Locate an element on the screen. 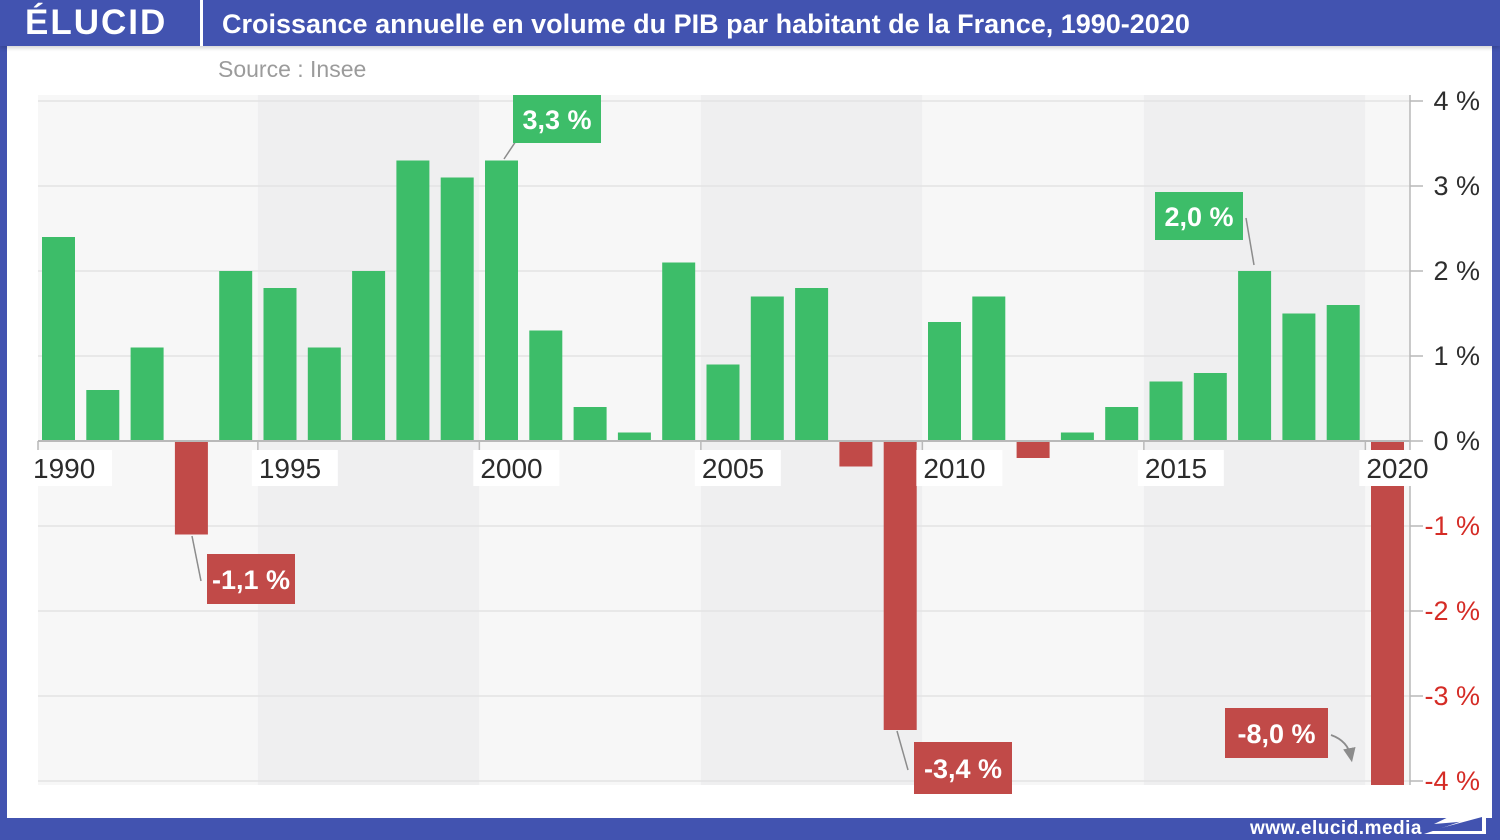 The width and height of the screenshot is (1500, 840). x-year-label: 1990 is located at coordinates (64, 468).